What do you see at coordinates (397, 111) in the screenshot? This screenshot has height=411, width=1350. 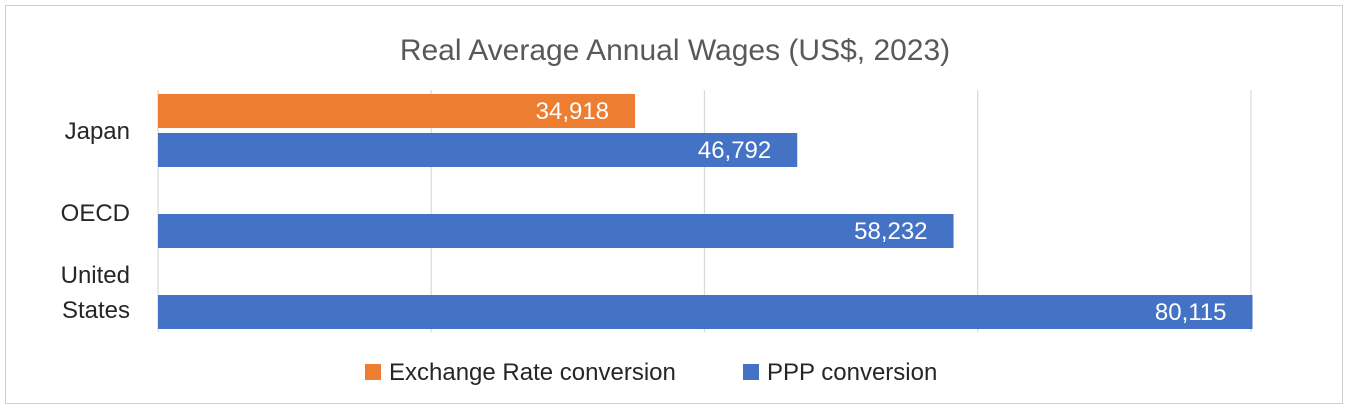 I see `bar-japan-exchange-rate` at bounding box center [397, 111].